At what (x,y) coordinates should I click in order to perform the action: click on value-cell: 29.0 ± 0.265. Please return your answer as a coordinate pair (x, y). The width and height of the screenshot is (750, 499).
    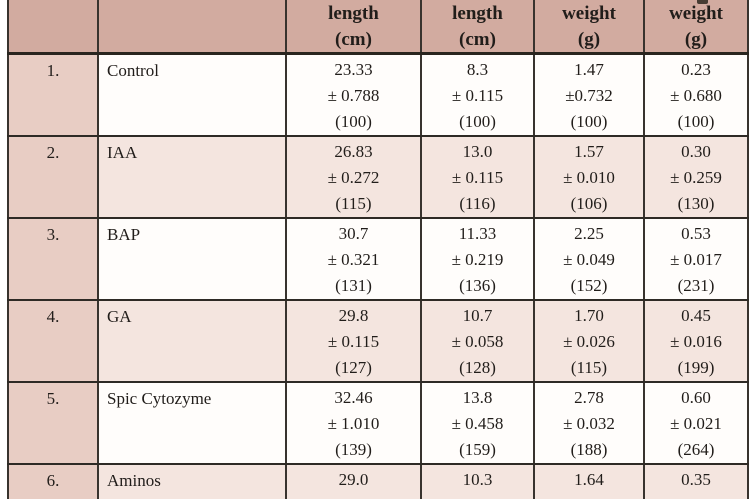
    Looking at the image, I should click on (353, 481).